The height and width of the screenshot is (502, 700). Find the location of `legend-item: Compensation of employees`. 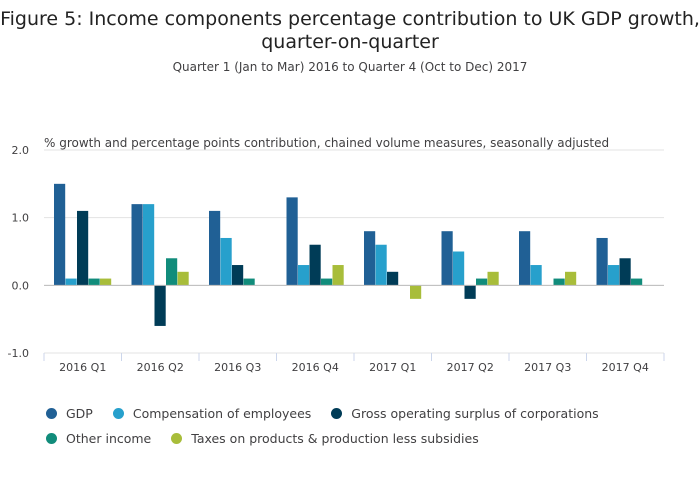

legend-item: Compensation of employees is located at coordinates (212, 413).